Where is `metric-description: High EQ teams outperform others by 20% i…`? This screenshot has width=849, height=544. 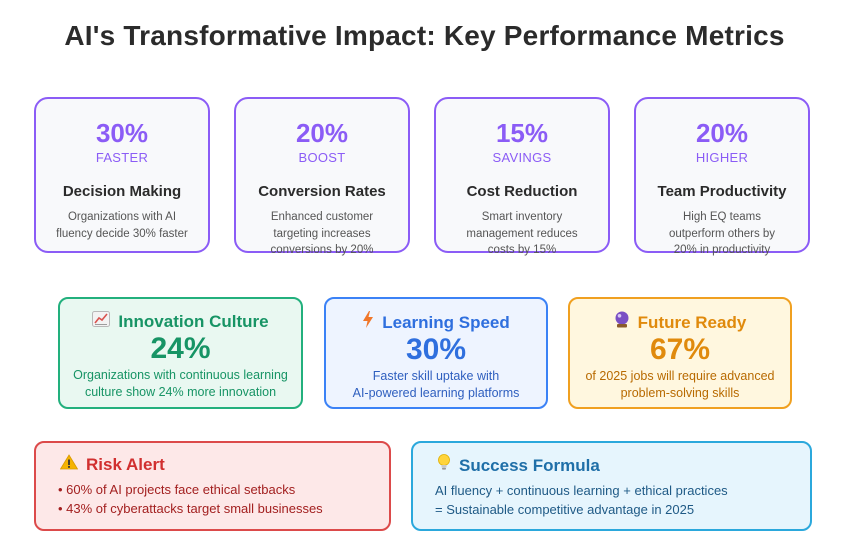
metric-description: High EQ teams outperform others by 20% i… is located at coordinates (722, 233).